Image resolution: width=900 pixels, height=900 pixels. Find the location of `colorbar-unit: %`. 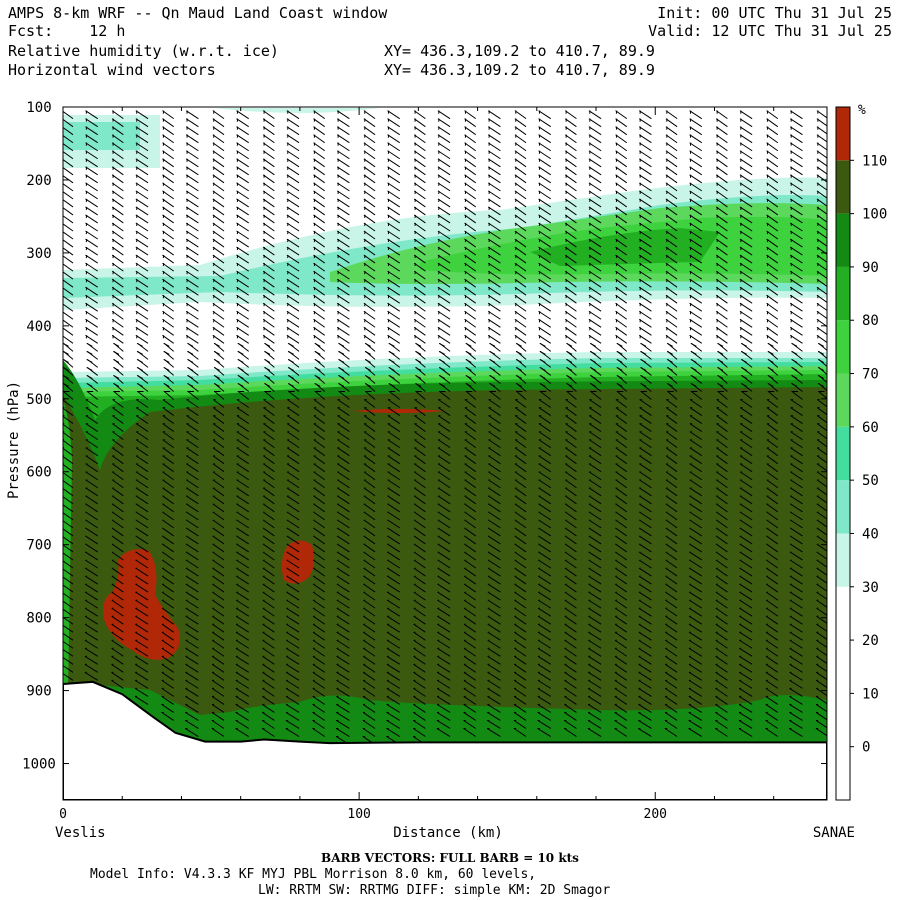

colorbar-unit: % is located at coordinates (862, 110).